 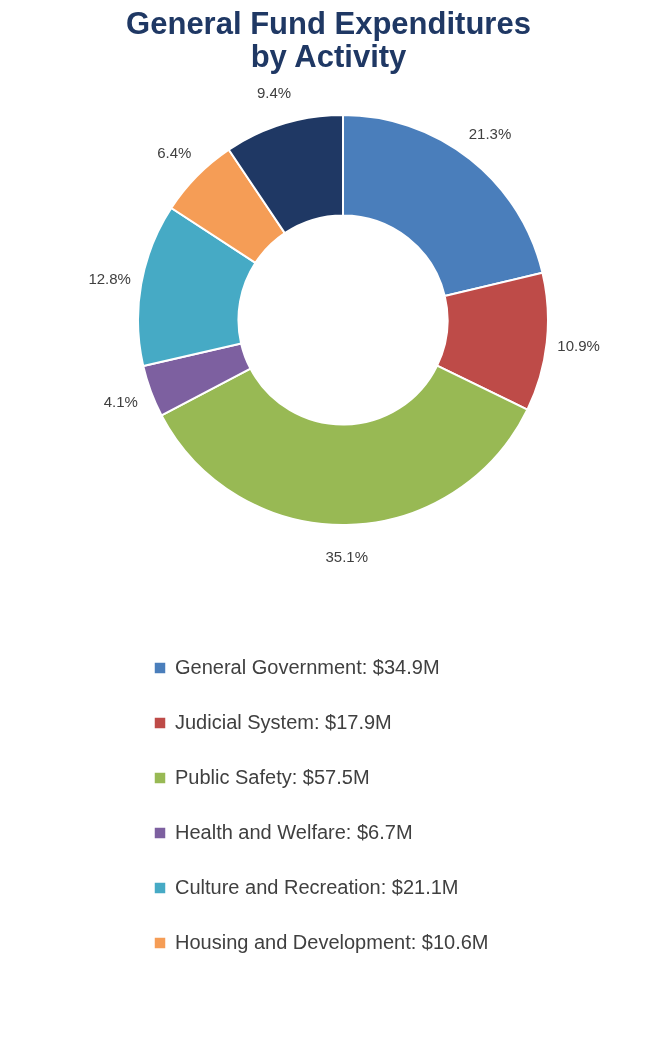 I want to click on data-label: 10.9%, so click(x=578, y=346).